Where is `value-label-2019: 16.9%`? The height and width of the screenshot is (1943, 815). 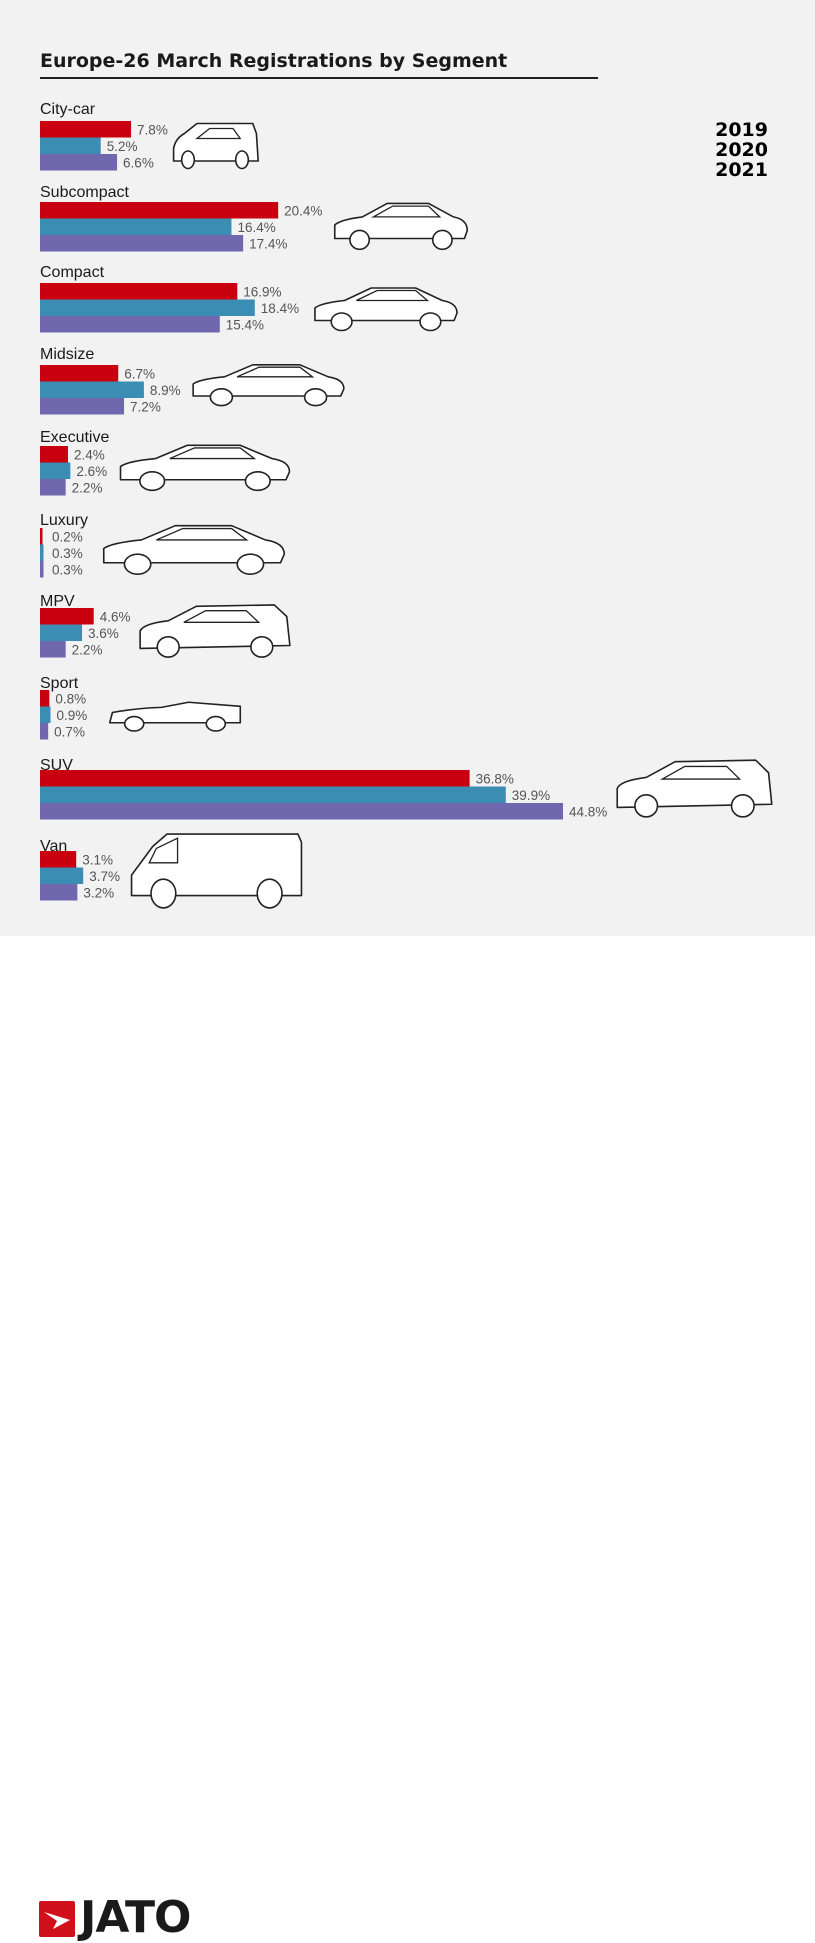 value-label-2019: 16.9% is located at coordinates (262, 291).